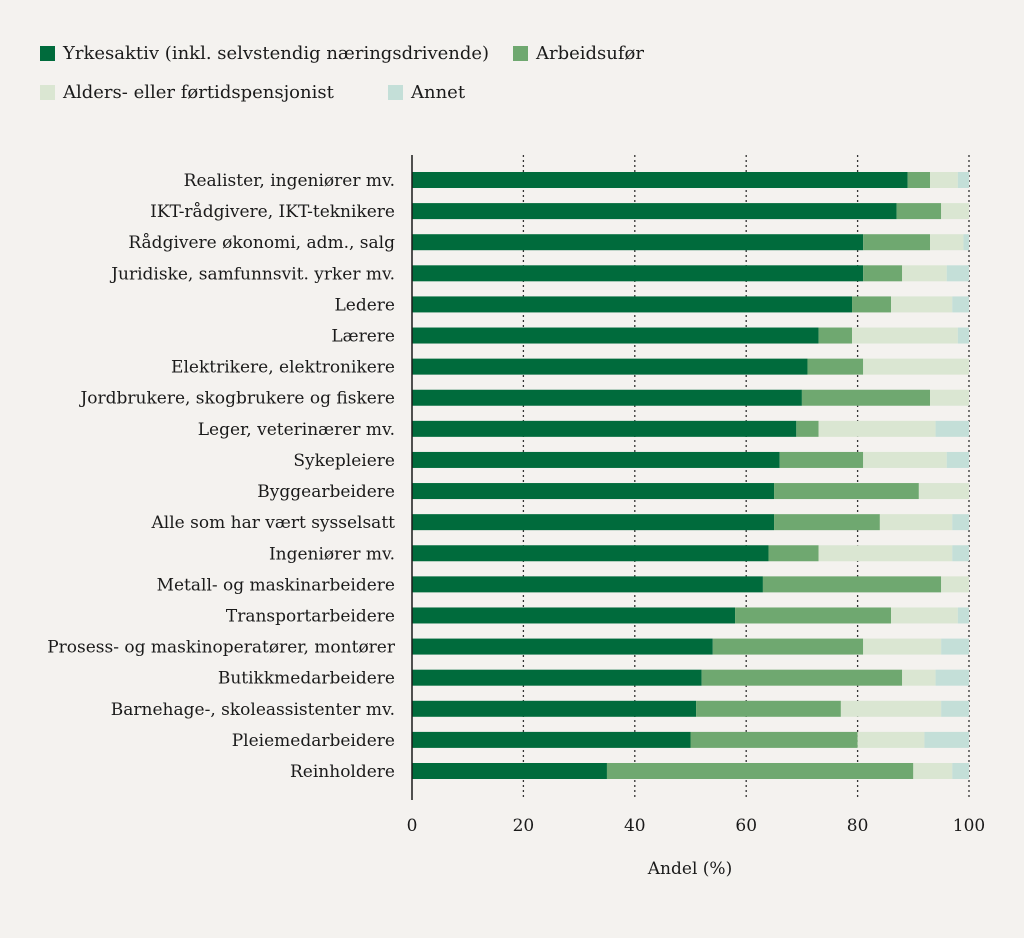 The width and height of the screenshot is (1024, 938). Describe the element at coordinates (289, 181) in the screenshot. I see `category-label: Realister, ingeniører mv.` at that location.